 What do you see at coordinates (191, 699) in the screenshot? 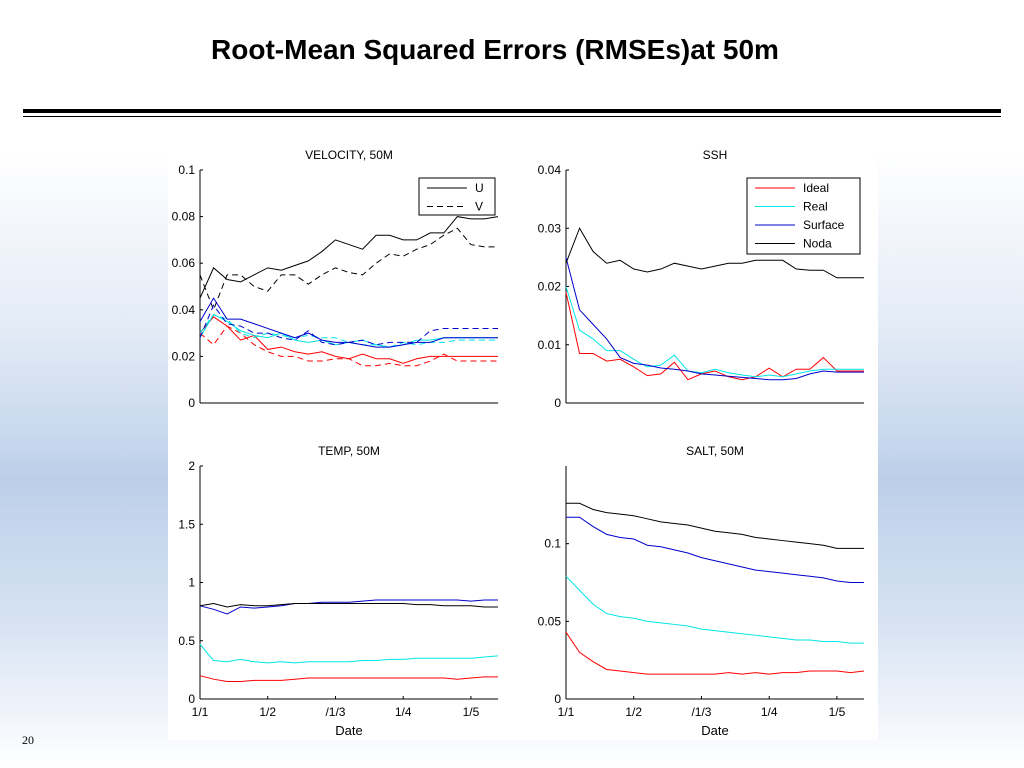
I see `temp-y-tick-label: 0` at bounding box center [191, 699].